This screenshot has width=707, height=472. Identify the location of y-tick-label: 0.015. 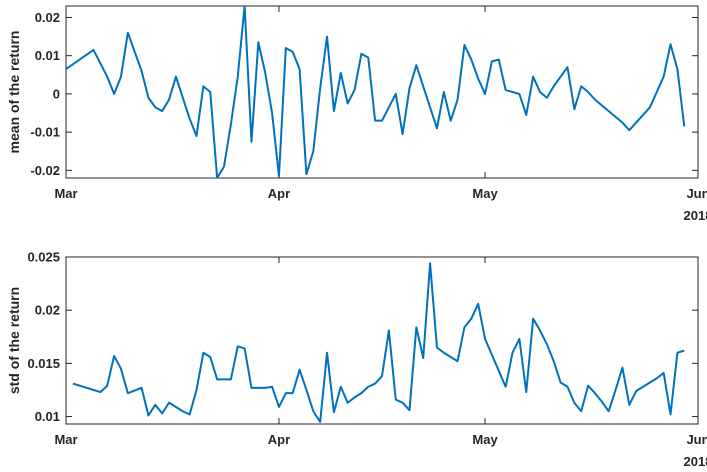
(43, 363).